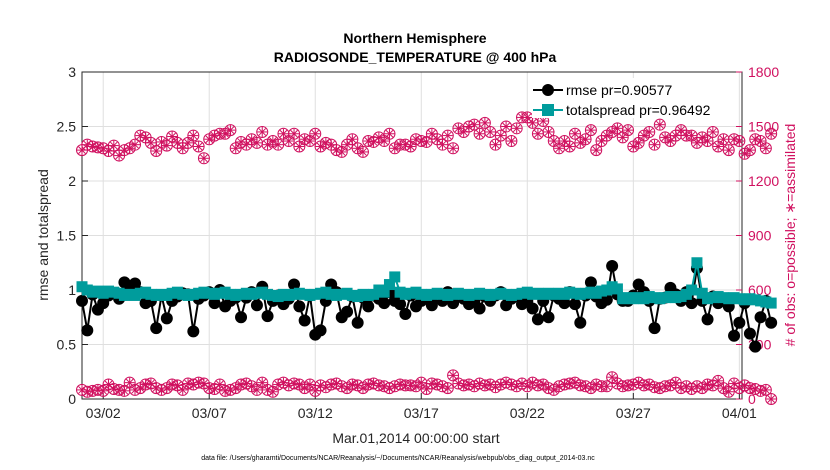 The image size is (830, 470). What do you see at coordinates (763, 72) in the screenshot?
I see `y-tick-label-right: 1800` at bounding box center [763, 72].